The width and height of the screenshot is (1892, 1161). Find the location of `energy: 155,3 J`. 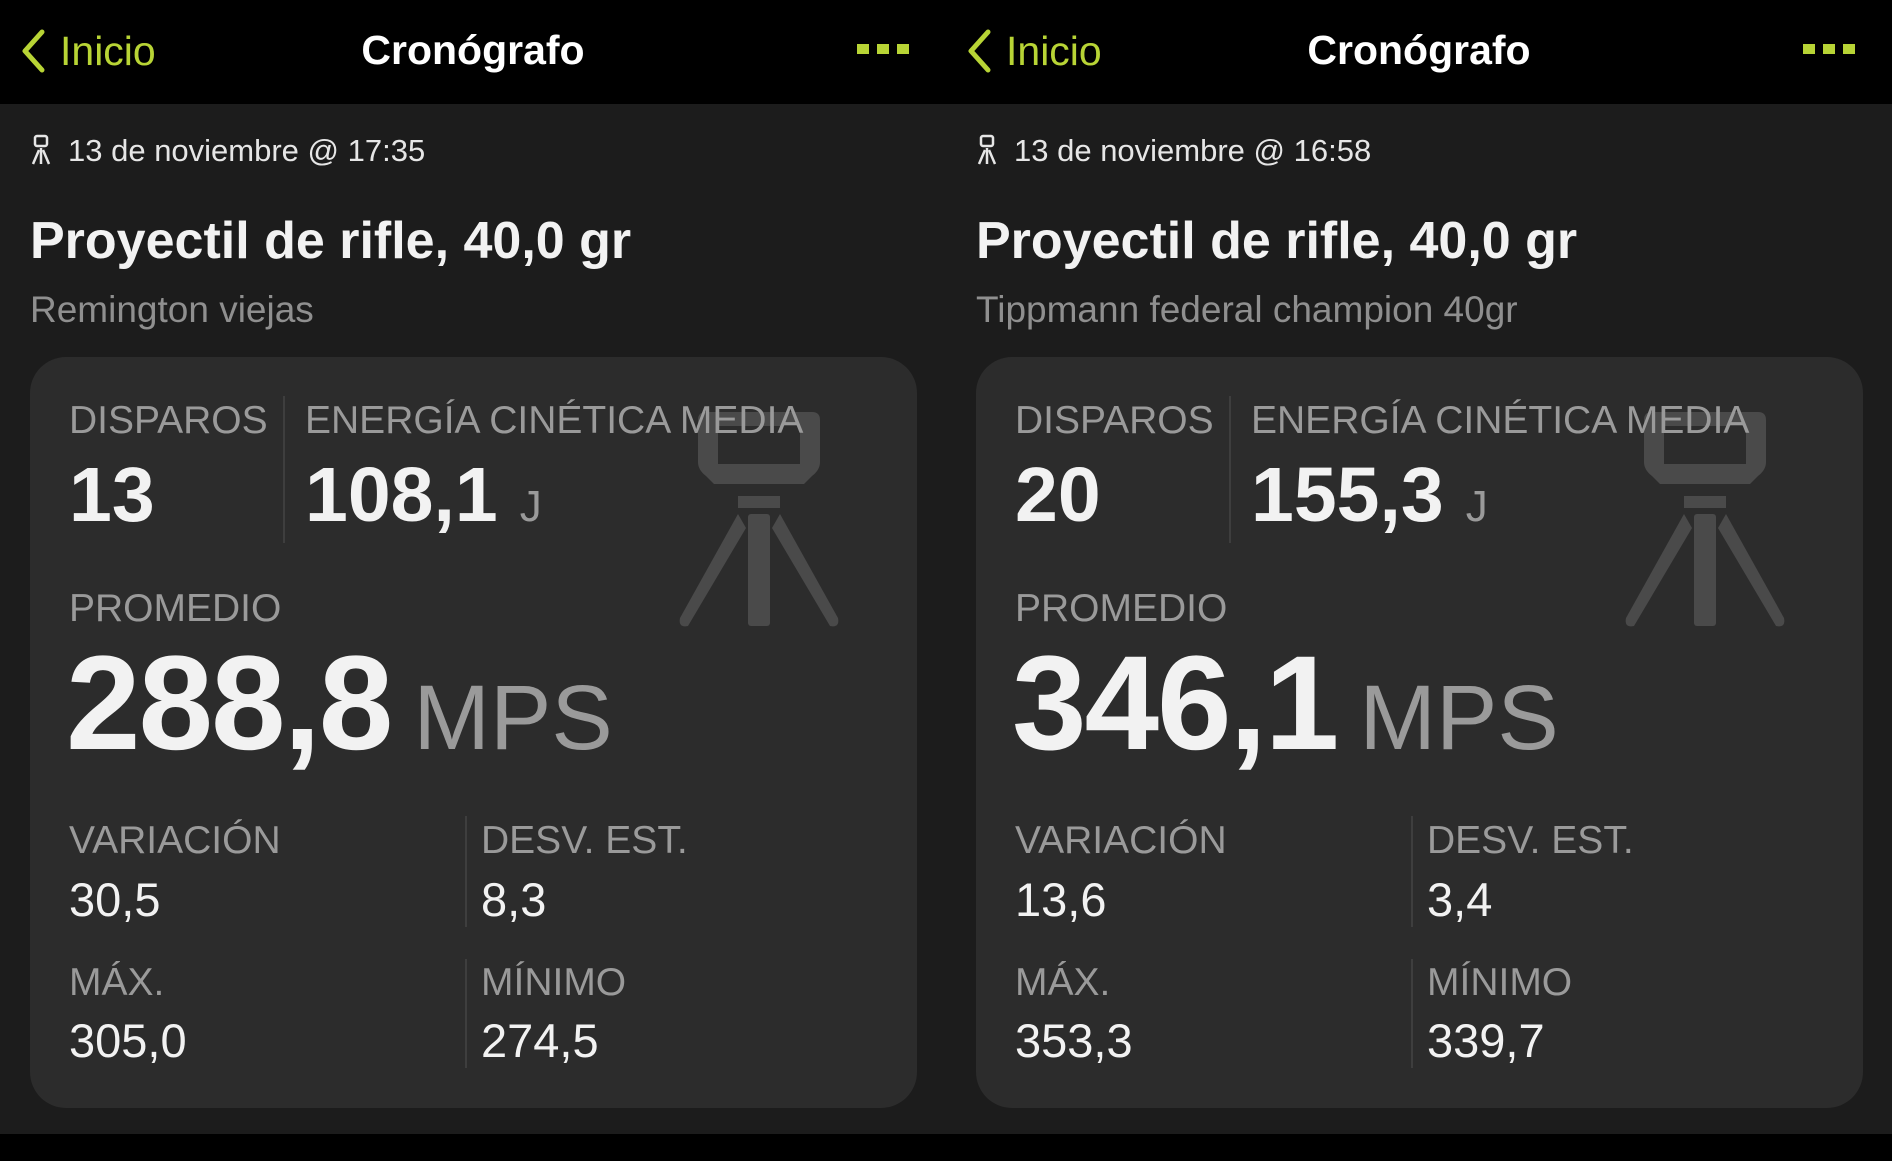

energy: 155,3 J is located at coordinates (1369, 495).